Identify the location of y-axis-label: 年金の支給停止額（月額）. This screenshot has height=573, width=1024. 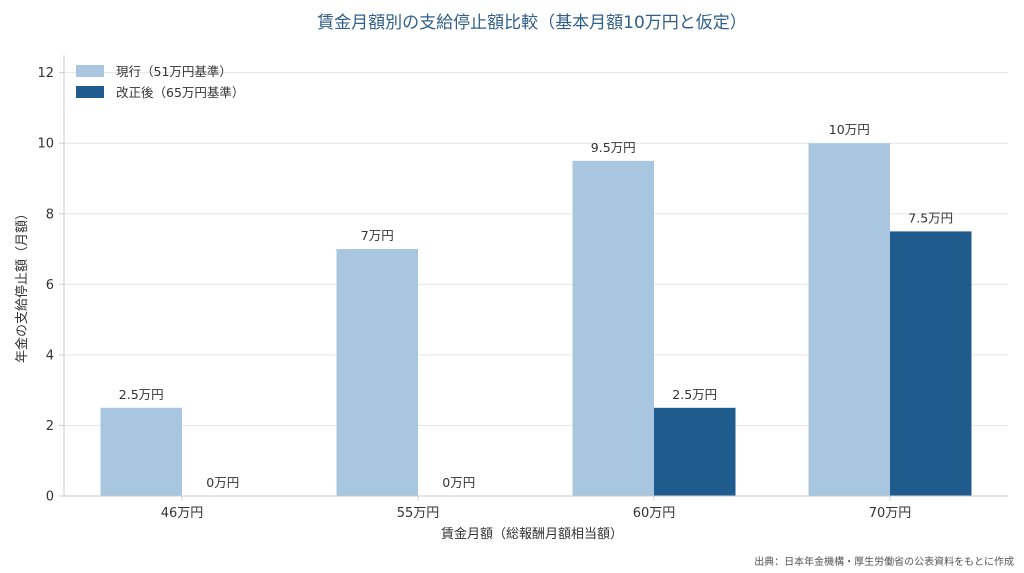
(22, 285).